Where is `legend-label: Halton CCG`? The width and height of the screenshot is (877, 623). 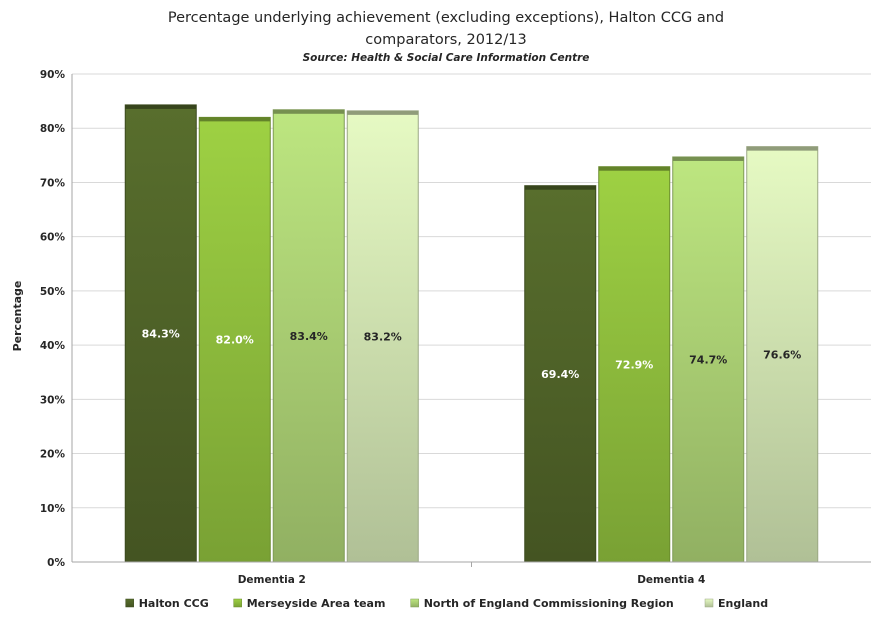
legend-label: Halton CCG is located at coordinates (174, 603).